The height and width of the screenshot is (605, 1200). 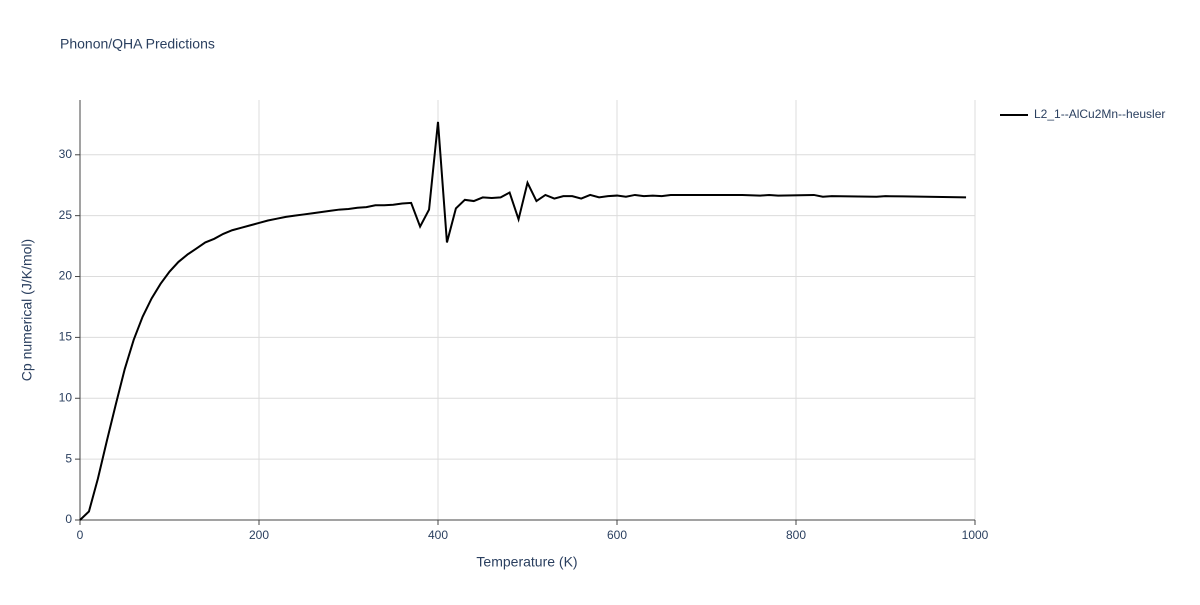 What do you see at coordinates (66, 215) in the screenshot?
I see `y-tick-label: 25` at bounding box center [66, 215].